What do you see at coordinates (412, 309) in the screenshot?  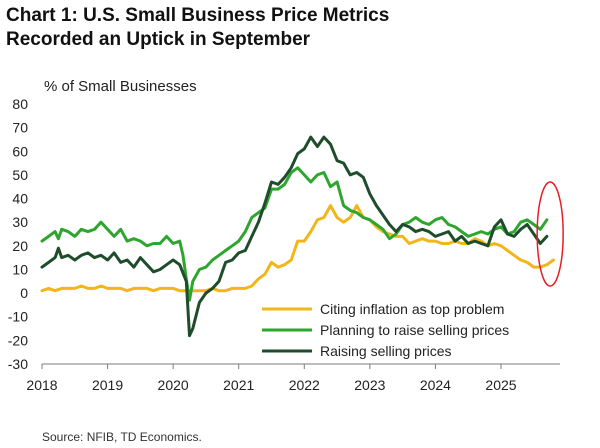 I see `legend-label-1: Citing inflation as top problem` at bounding box center [412, 309].